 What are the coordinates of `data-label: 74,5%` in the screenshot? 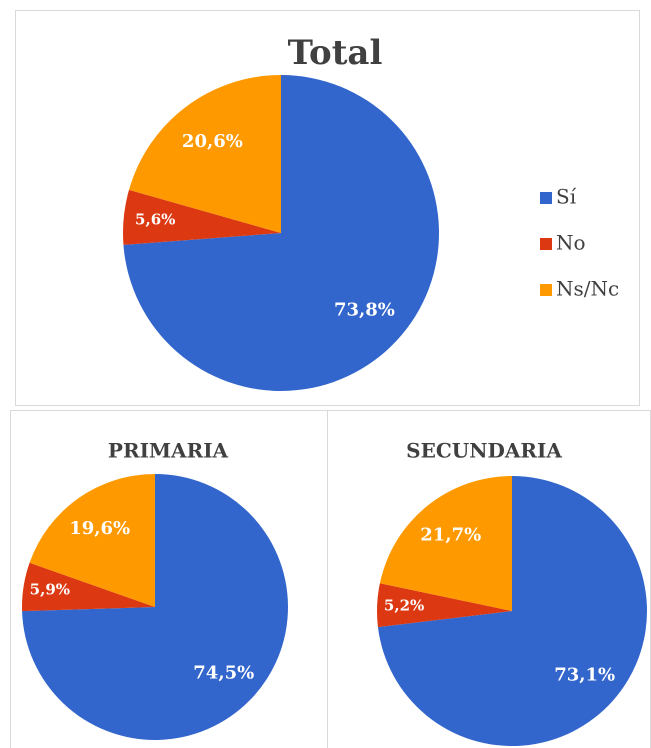 It's located at (223, 673).